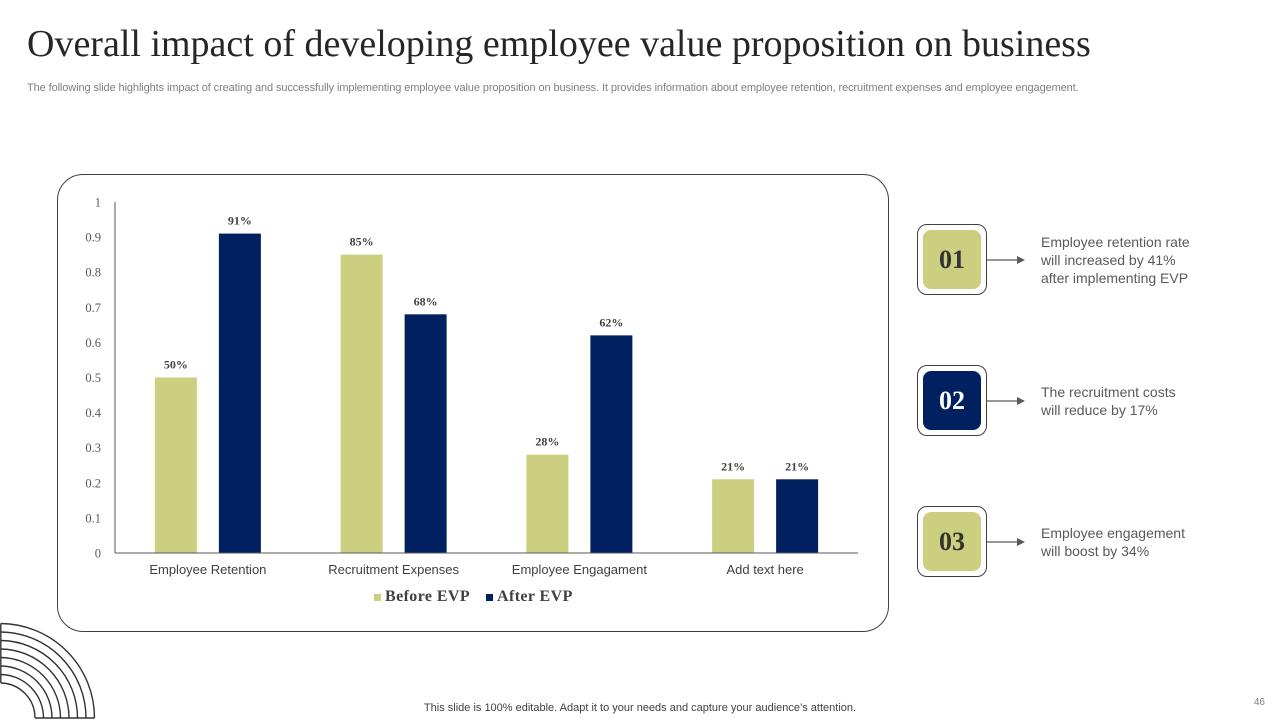 This screenshot has height=720, width=1280. I want to click on number-badge: 01, so click(952, 259).